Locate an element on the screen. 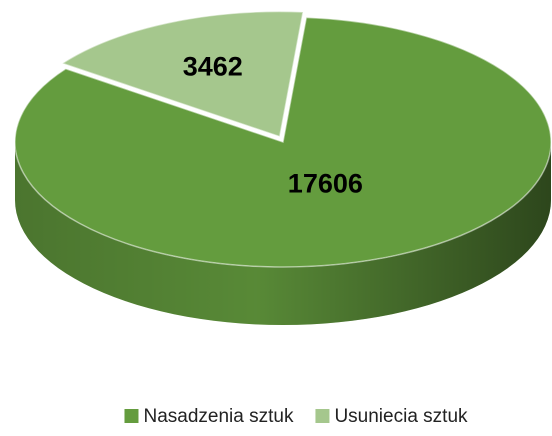 This screenshot has height=436, width=552. value-label: 3462 is located at coordinates (213, 66).